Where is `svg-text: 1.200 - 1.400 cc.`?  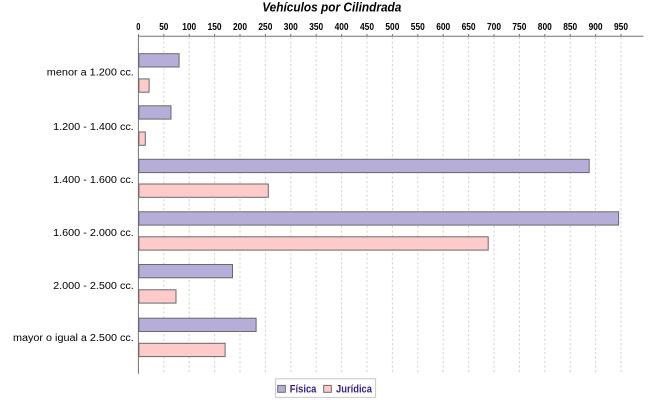
svg-text: 1.200 - 1.400 cc. is located at coordinates (93, 127).